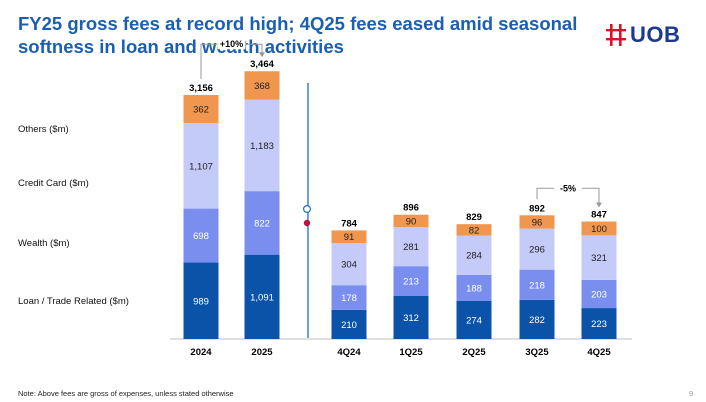 The height and width of the screenshot is (402, 706). I want to click on data-label: 296, so click(537, 250).